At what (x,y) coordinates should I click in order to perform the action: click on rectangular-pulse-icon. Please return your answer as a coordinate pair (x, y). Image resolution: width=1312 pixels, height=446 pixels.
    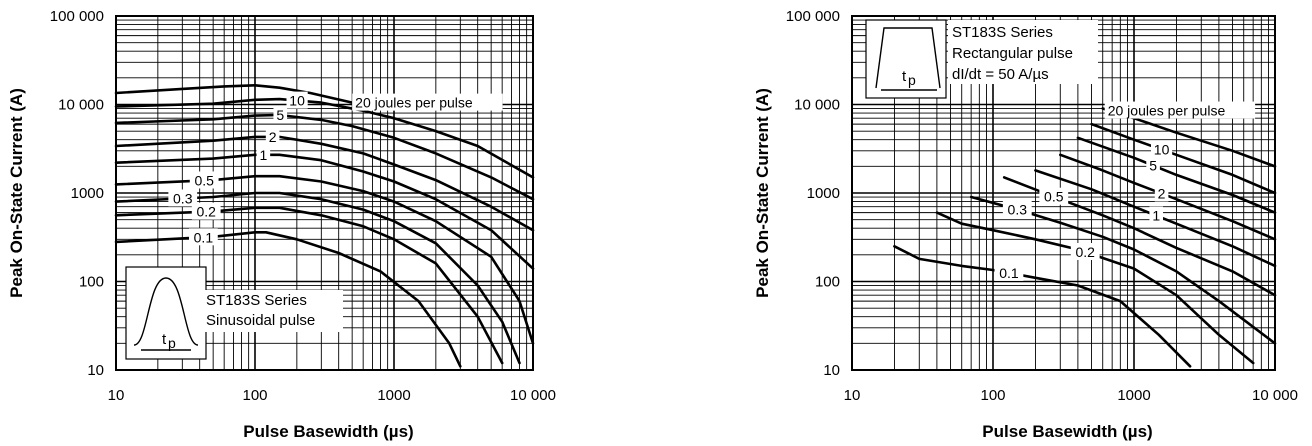
    Looking at the image, I should click on (908, 58).